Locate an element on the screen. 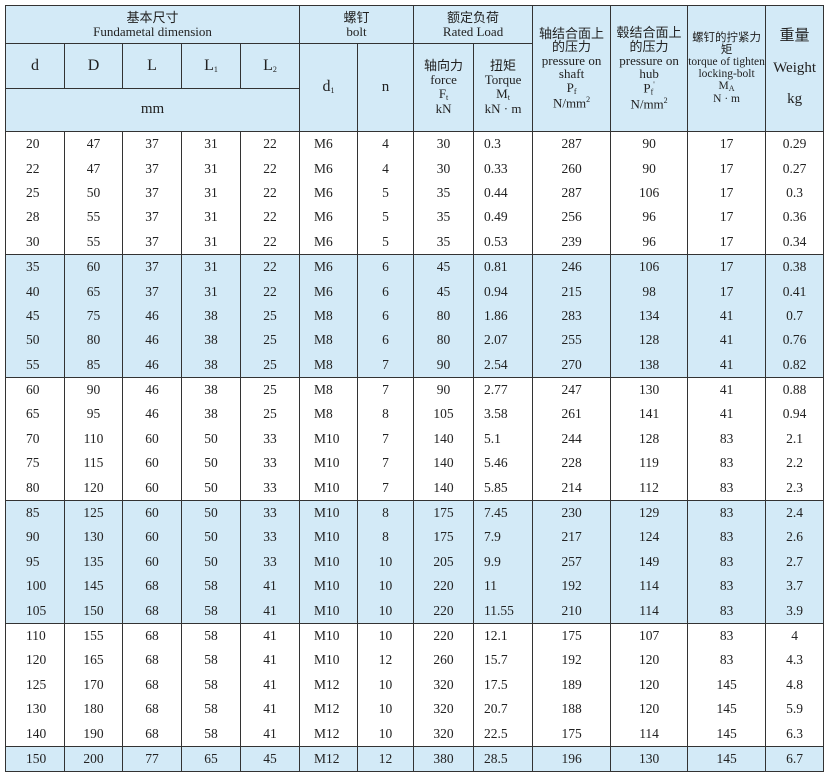 This screenshot has width=828, height=772. cell-pressure-hub: 106 is located at coordinates (649, 193).